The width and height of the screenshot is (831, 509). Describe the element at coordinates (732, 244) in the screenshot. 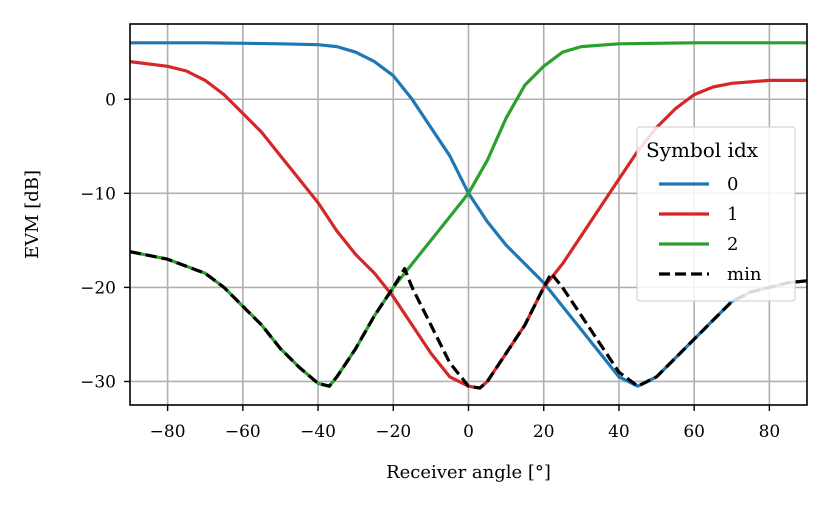

I see `legend-label-2: 2` at that location.